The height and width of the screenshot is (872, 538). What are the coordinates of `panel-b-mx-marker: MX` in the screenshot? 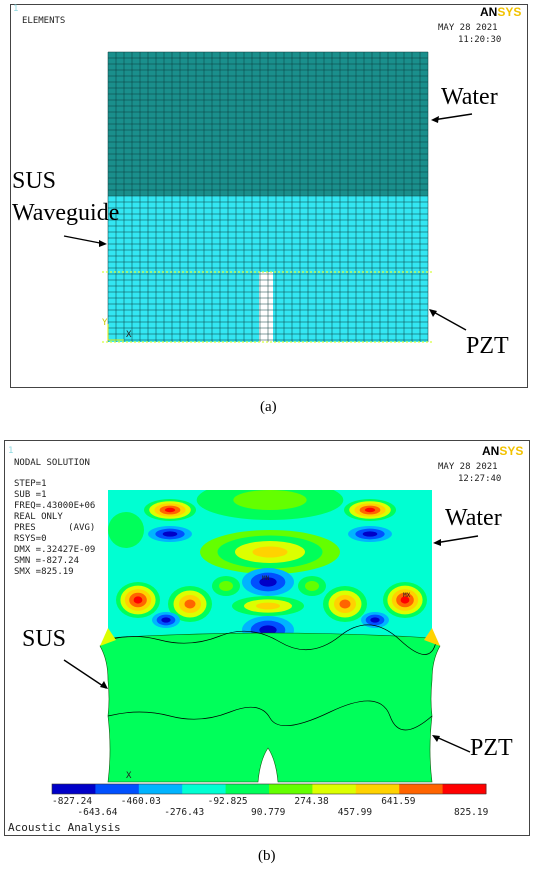 It's located at (407, 595).